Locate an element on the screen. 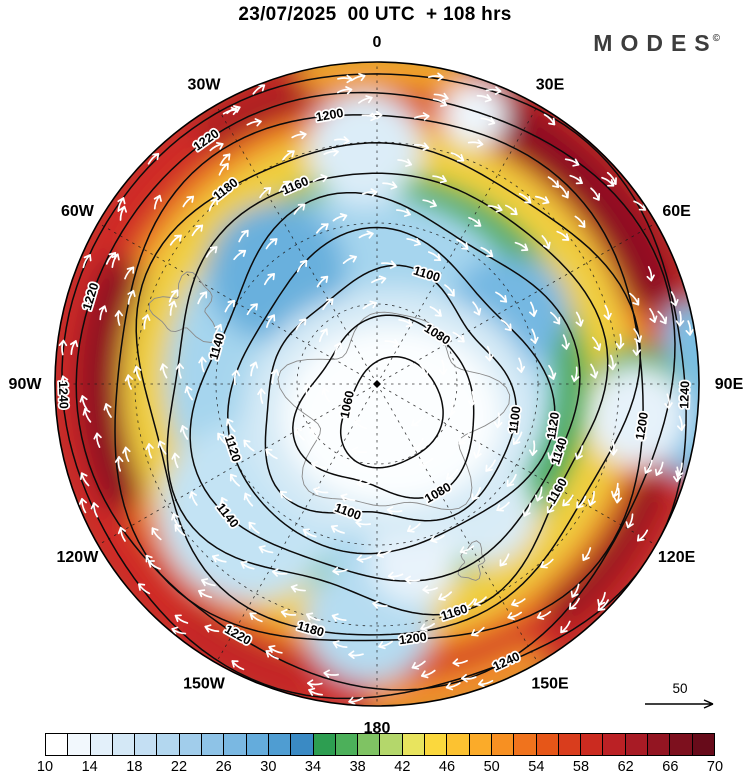  colorbar: 10 14 18 22 26 30 34 38 42 46 50 54 58 62 66 70 is located at coordinates (380, 755).